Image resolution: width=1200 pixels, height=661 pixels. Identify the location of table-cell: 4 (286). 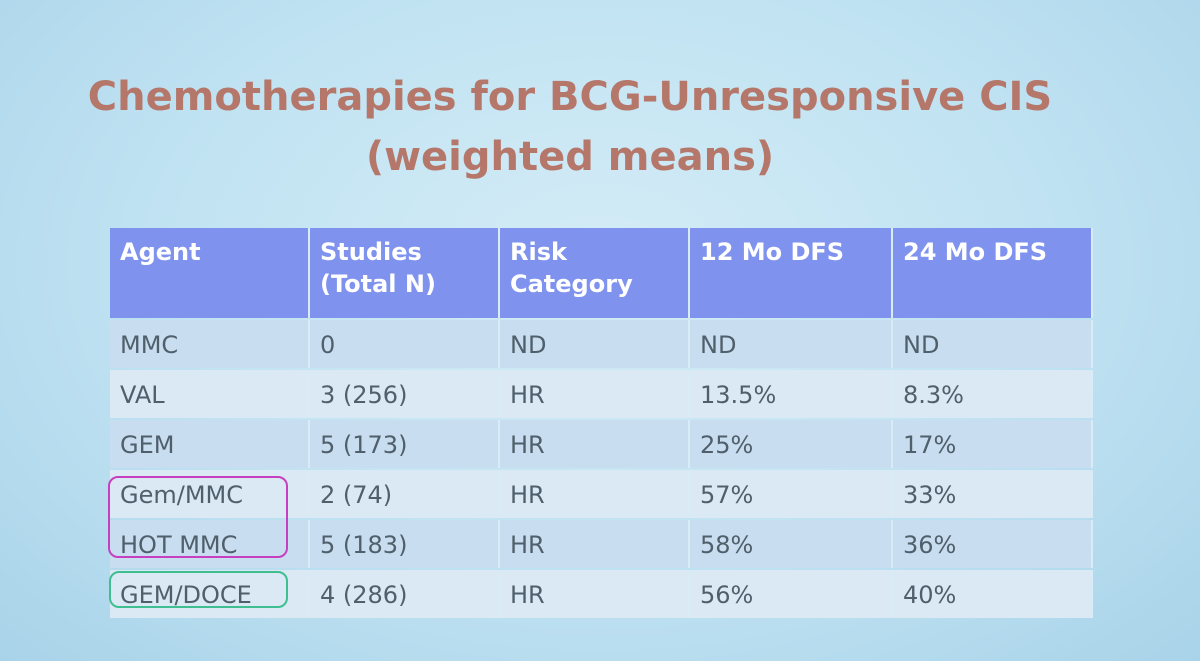
(405, 594).